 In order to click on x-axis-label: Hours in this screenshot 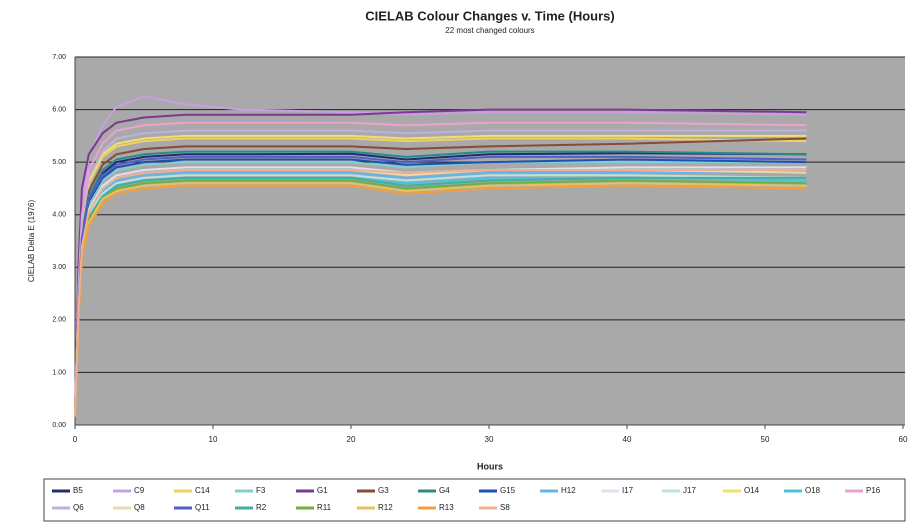, I will do `click(490, 466)`.